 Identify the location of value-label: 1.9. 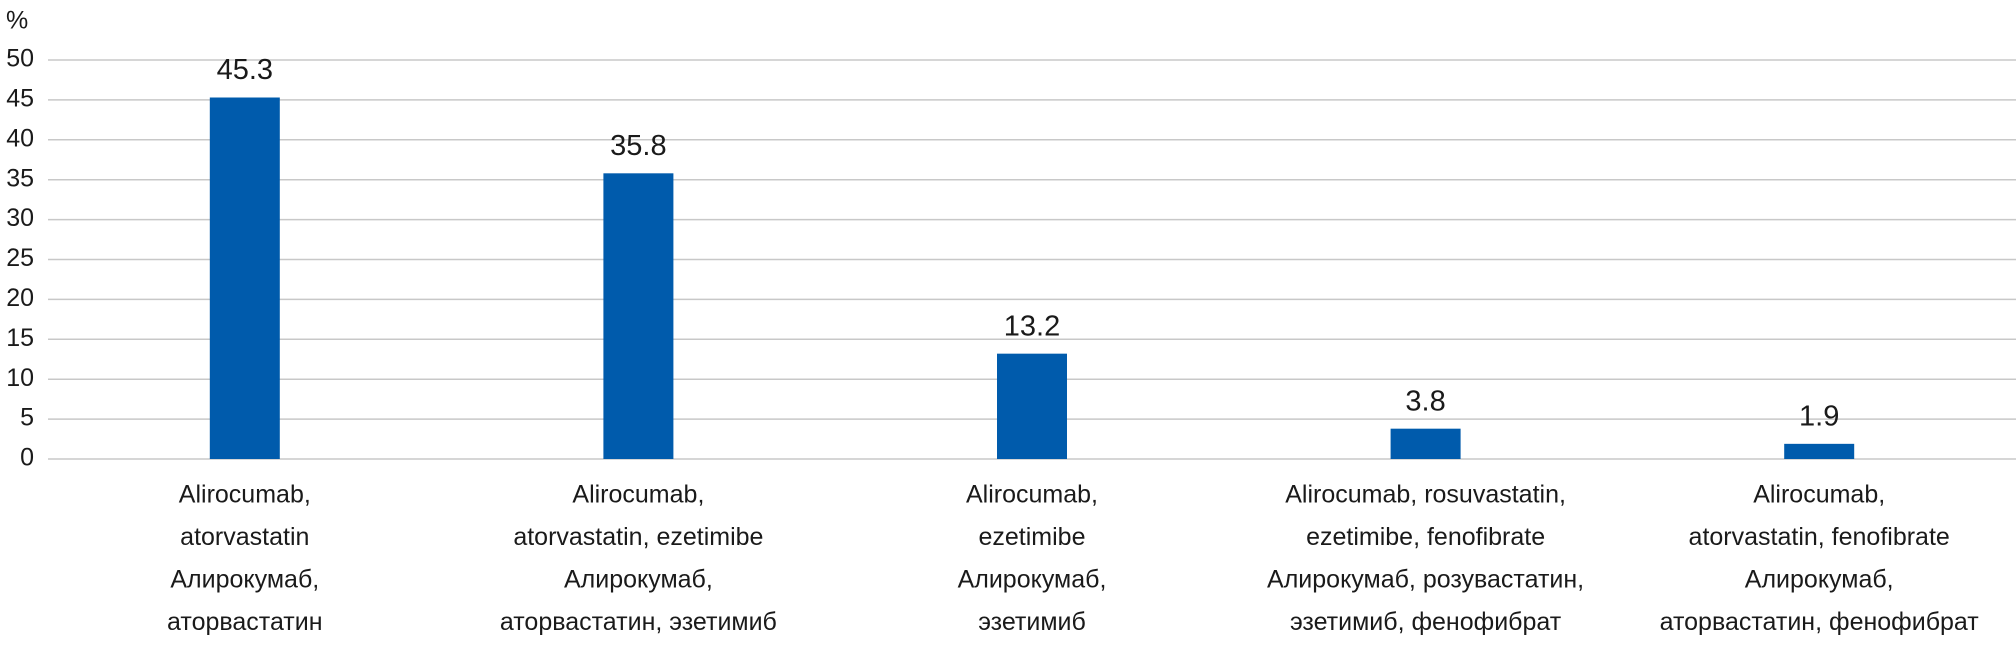
(1819, 416).